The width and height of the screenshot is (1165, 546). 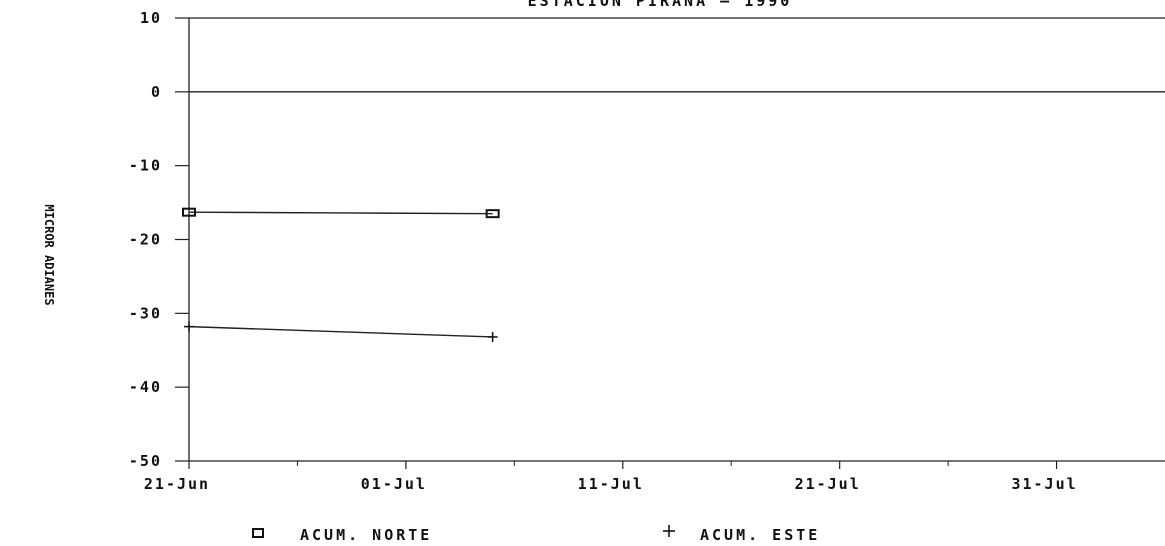 I want to click on x-tick-label: 21-Jul, so click(x=828, y=484).